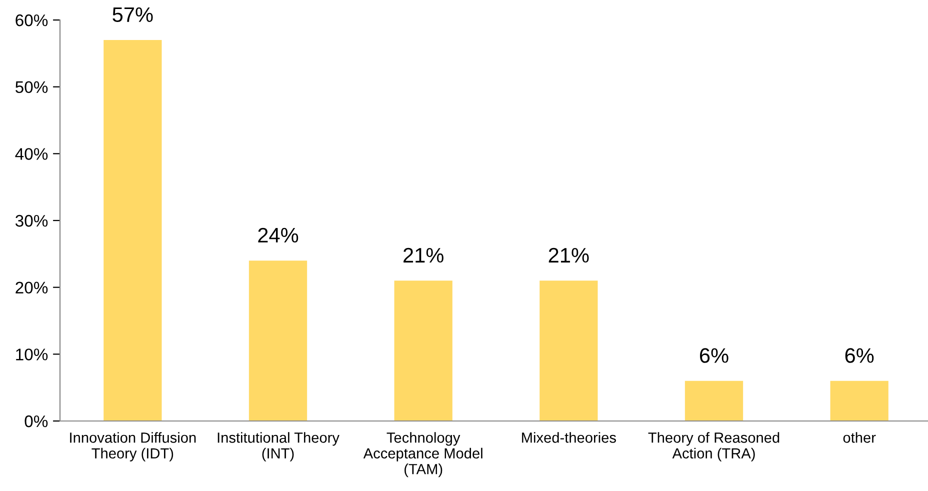 This screenshot has width=928, height=491. Describe the element at coordinates (32, 354) in the screenshot. I see `y-tick-label: 10%` at that location.